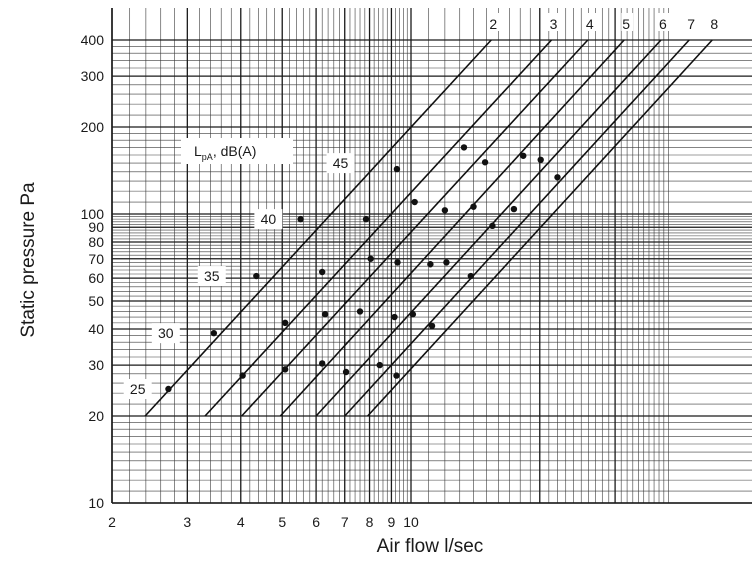 The image size is (752, 563). I want to click on x-axis-label: Air flow l/sec, so click(430, 546).